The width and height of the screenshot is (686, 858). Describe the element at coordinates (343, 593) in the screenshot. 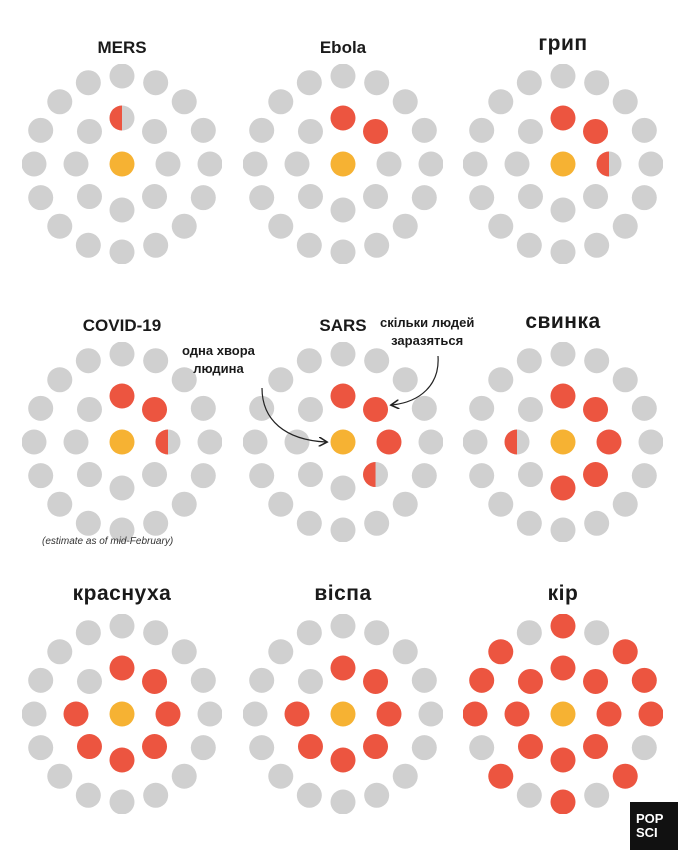

I see `panel-title: віспа` at that location.